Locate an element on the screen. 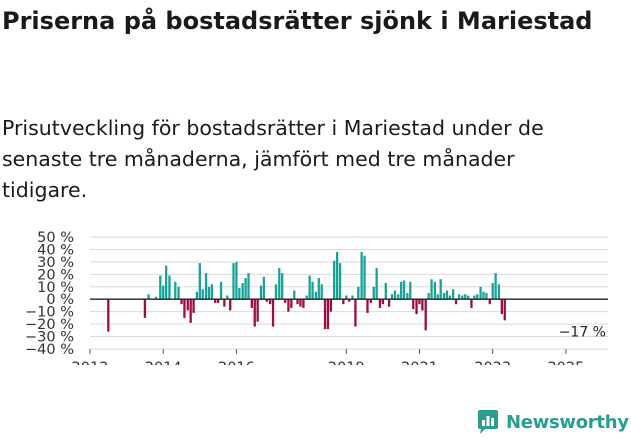 The height and width of the screenshot is (439, 631). x-tick-label: 2019 is located at coordinates (346, 362).